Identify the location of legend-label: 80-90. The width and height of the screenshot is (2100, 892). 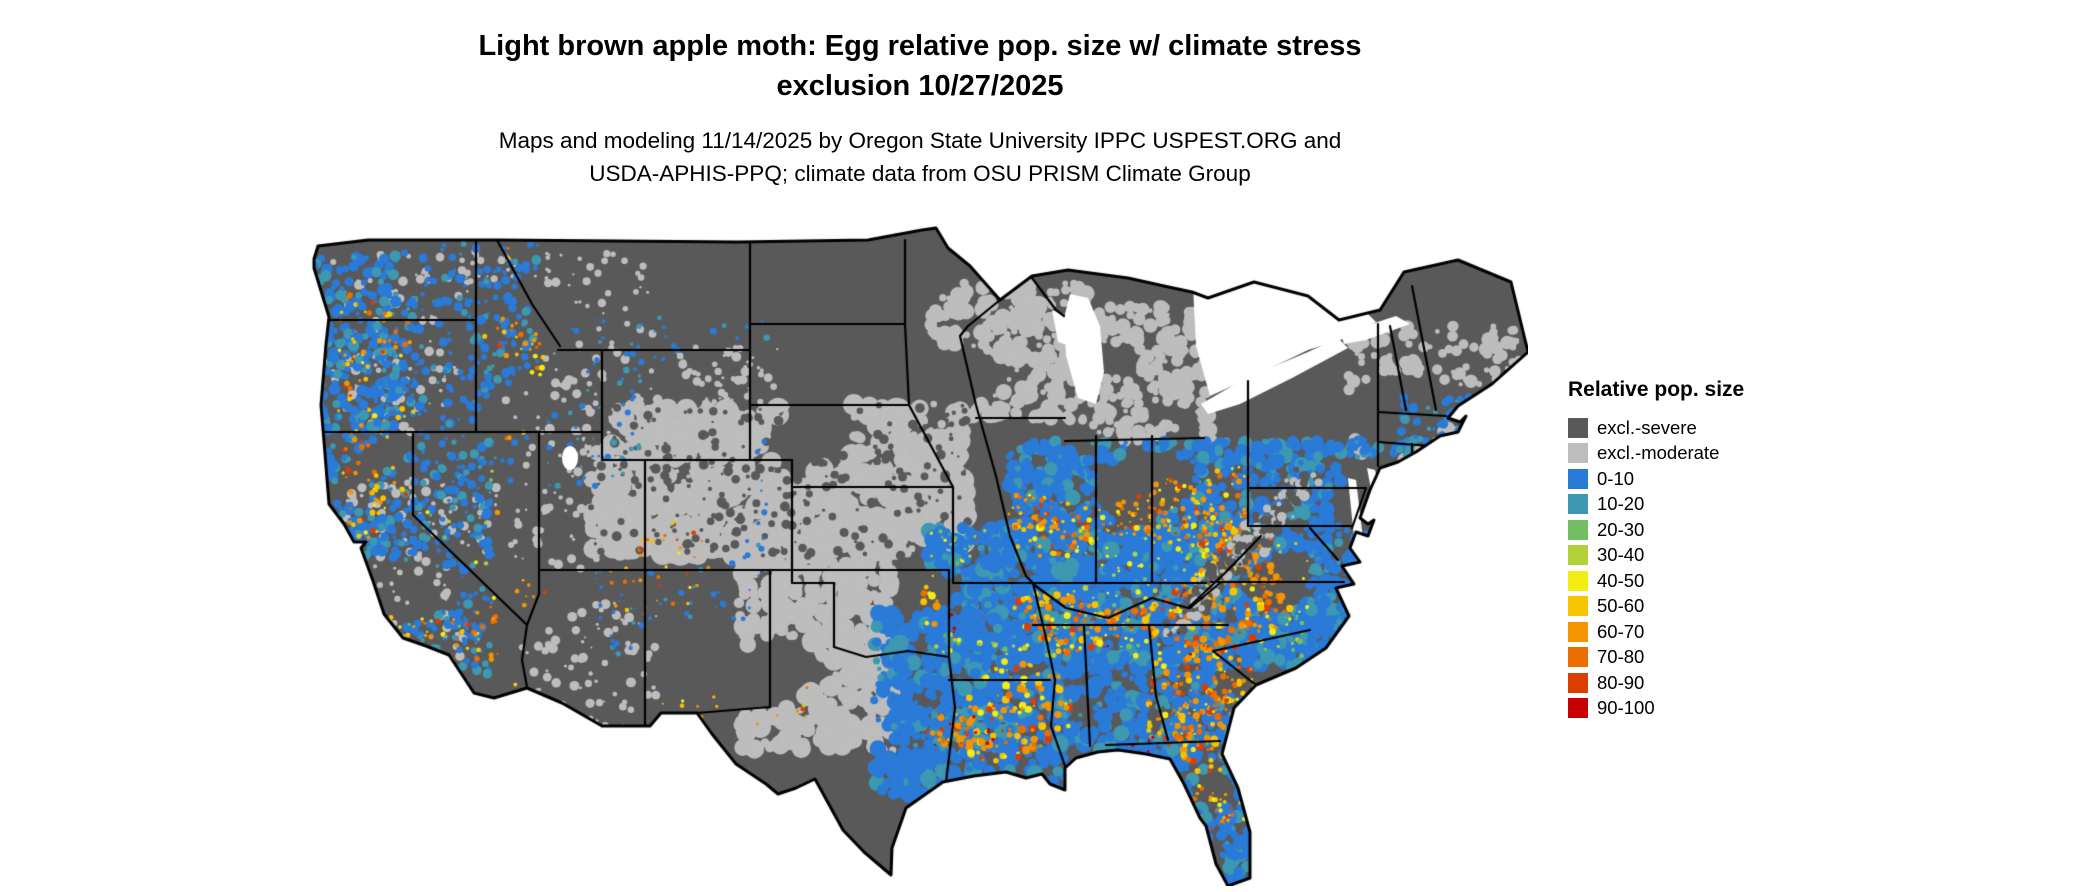
(1621, 682).